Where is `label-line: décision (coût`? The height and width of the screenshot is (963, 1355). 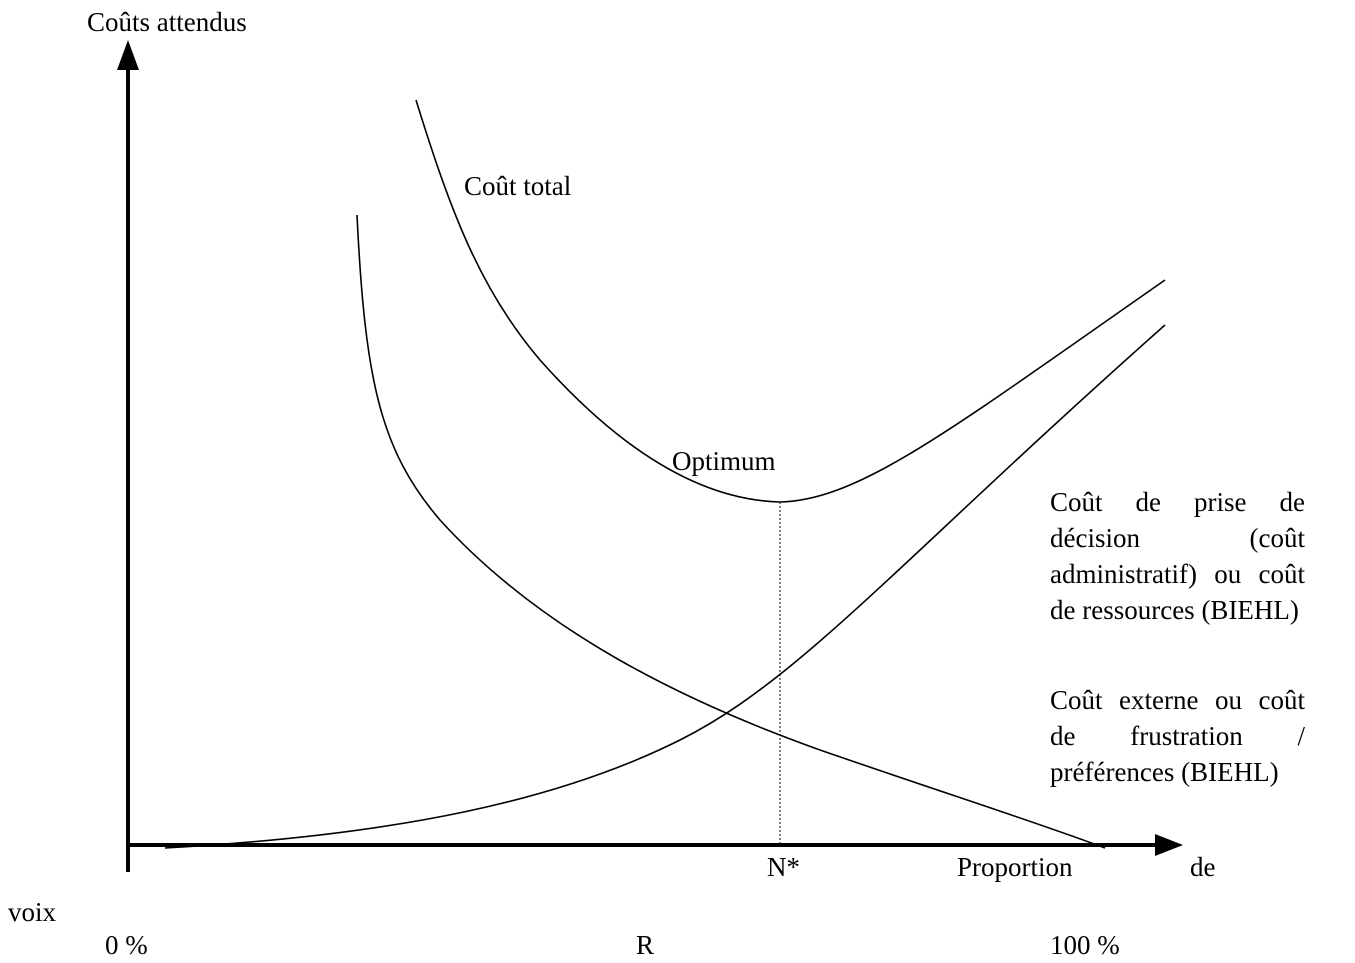
label-line: décision (coût is located at coordinates (1177, 538).